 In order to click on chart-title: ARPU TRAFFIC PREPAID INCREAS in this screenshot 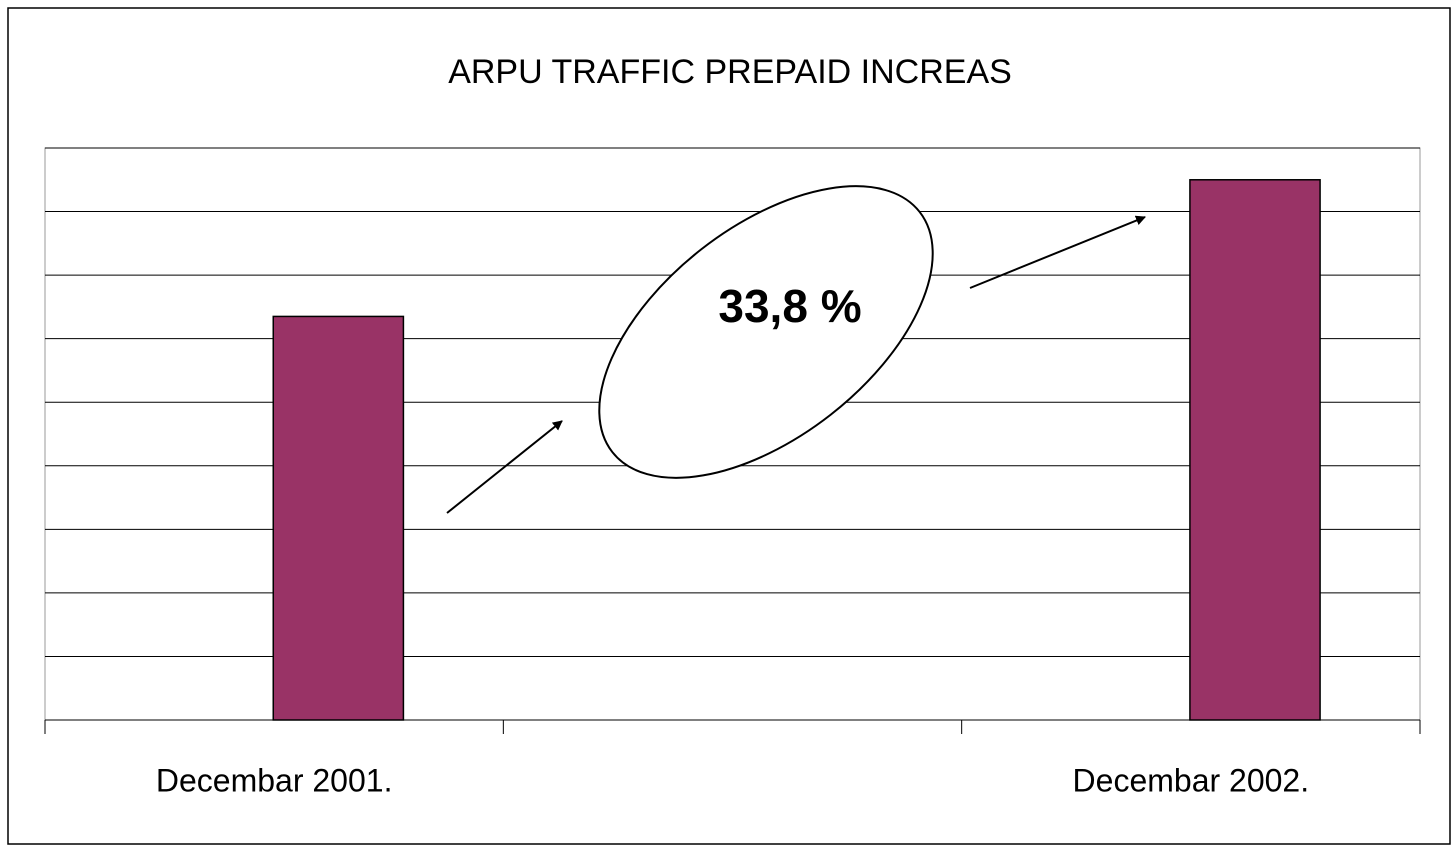, I will do `click(730, 72)`.